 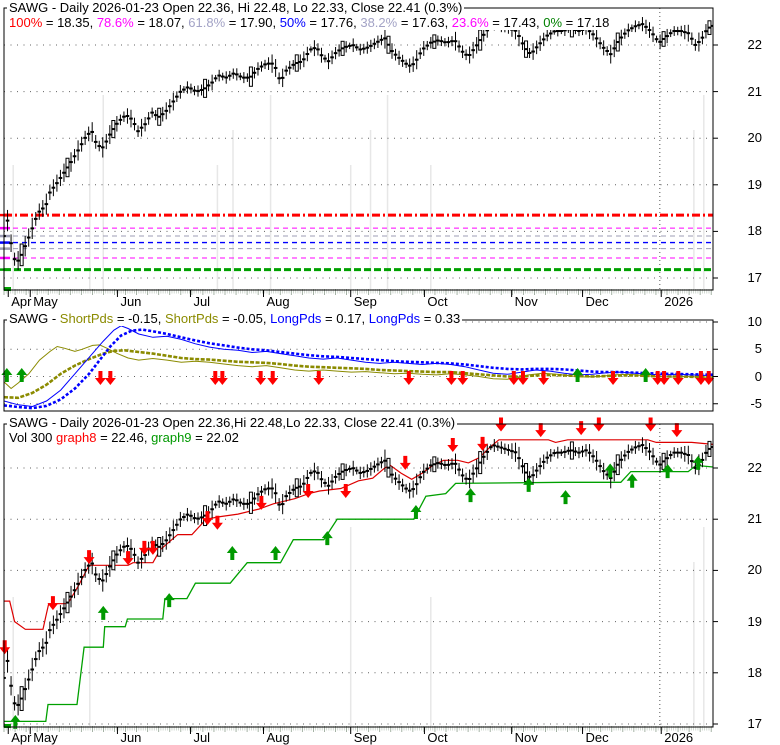 What do you see at coordinates (115, 22) in the screenshot?
I see `legend-segment: 78.6%` at bounding box center [115, 22].